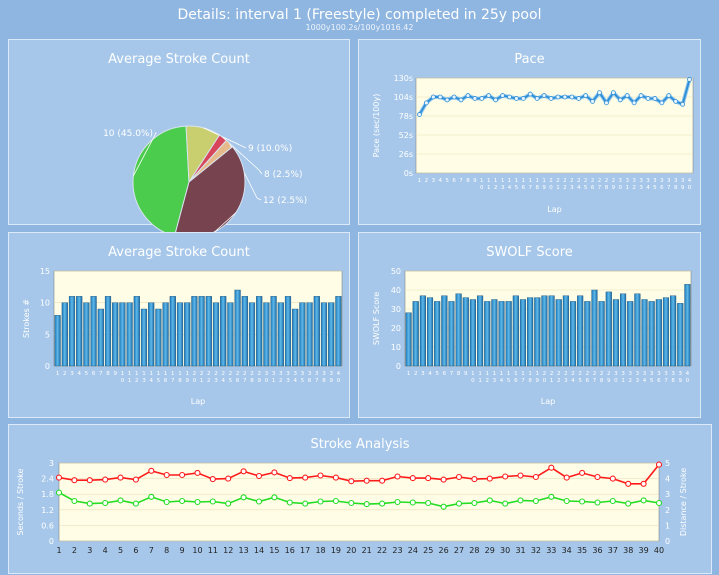  I want to click on y-tick-label: 10, so click(45, 303).